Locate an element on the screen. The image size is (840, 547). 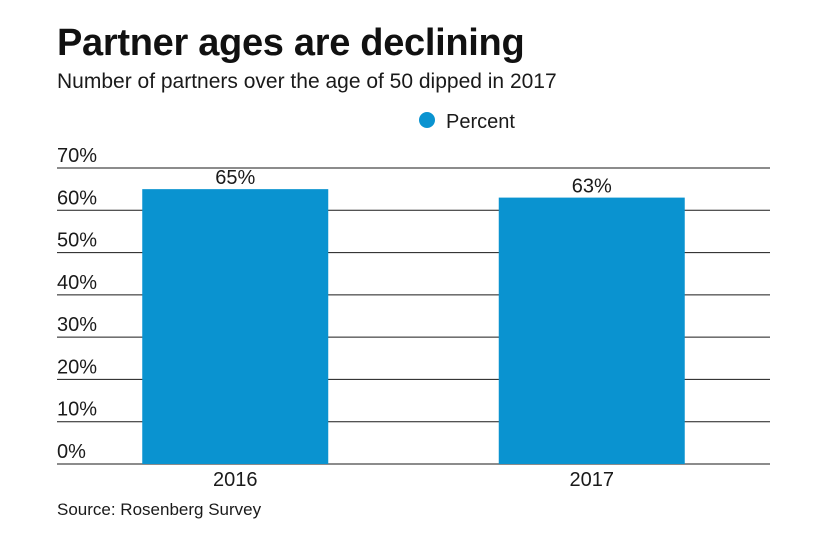
data-label-2017: 63% is located at coordinates (592, 187).